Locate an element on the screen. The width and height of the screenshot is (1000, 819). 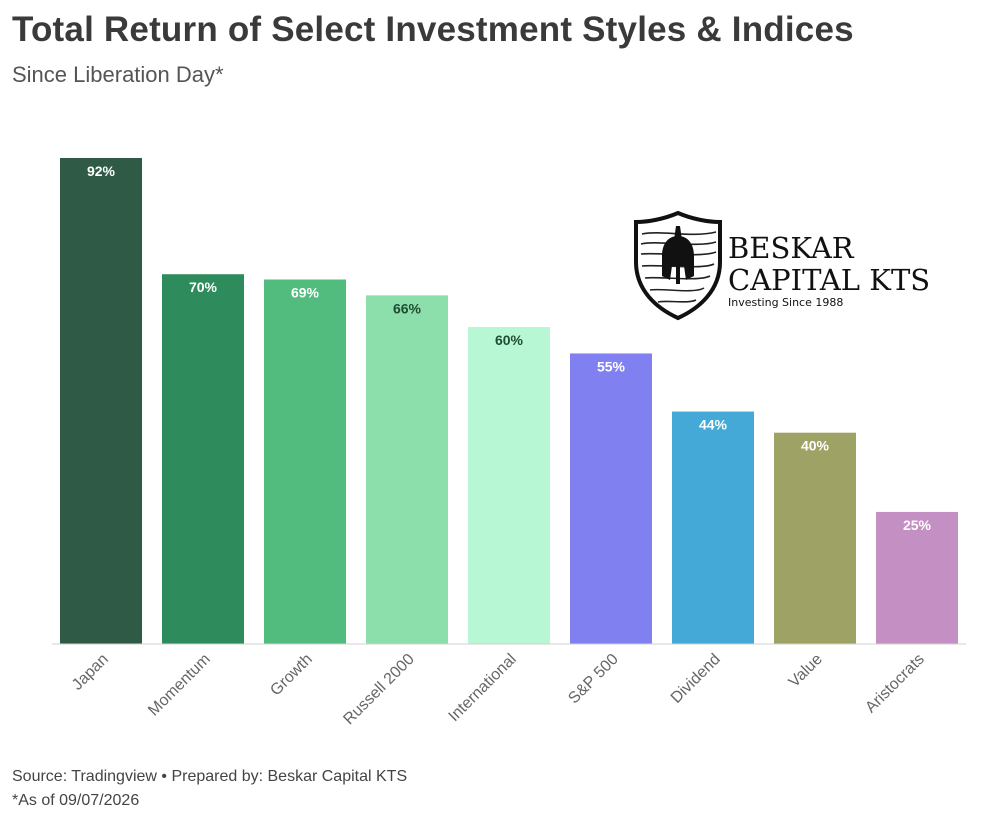
x-tick-label-value: Value is located at coordinates (806, 671).